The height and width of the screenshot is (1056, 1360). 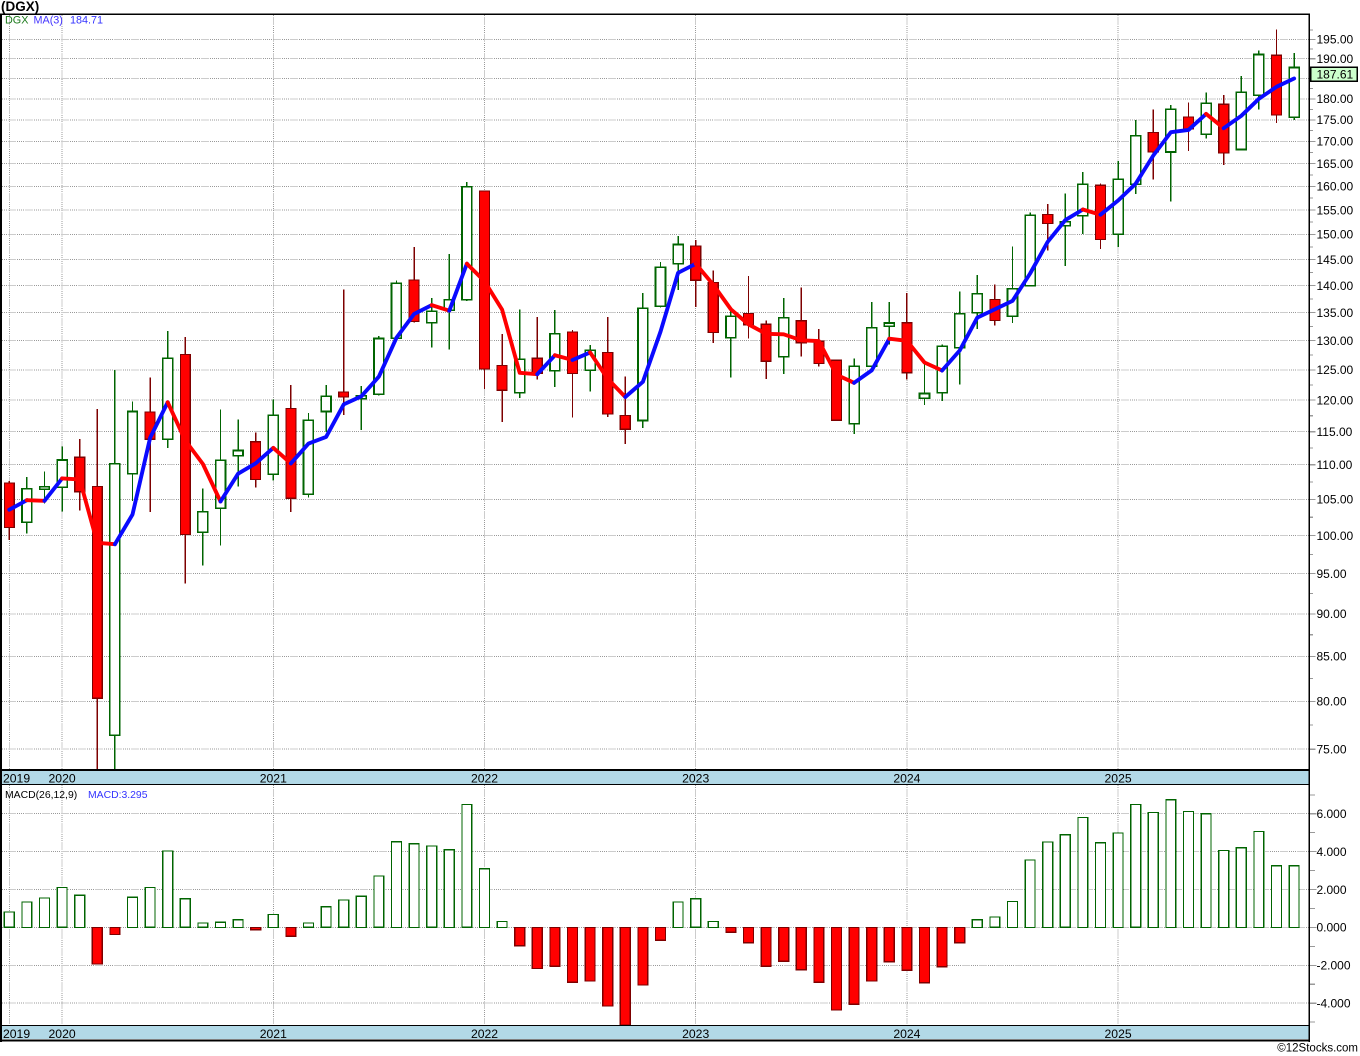 I want to click on svg-text: 170.00, so click(x=1335, y=142).